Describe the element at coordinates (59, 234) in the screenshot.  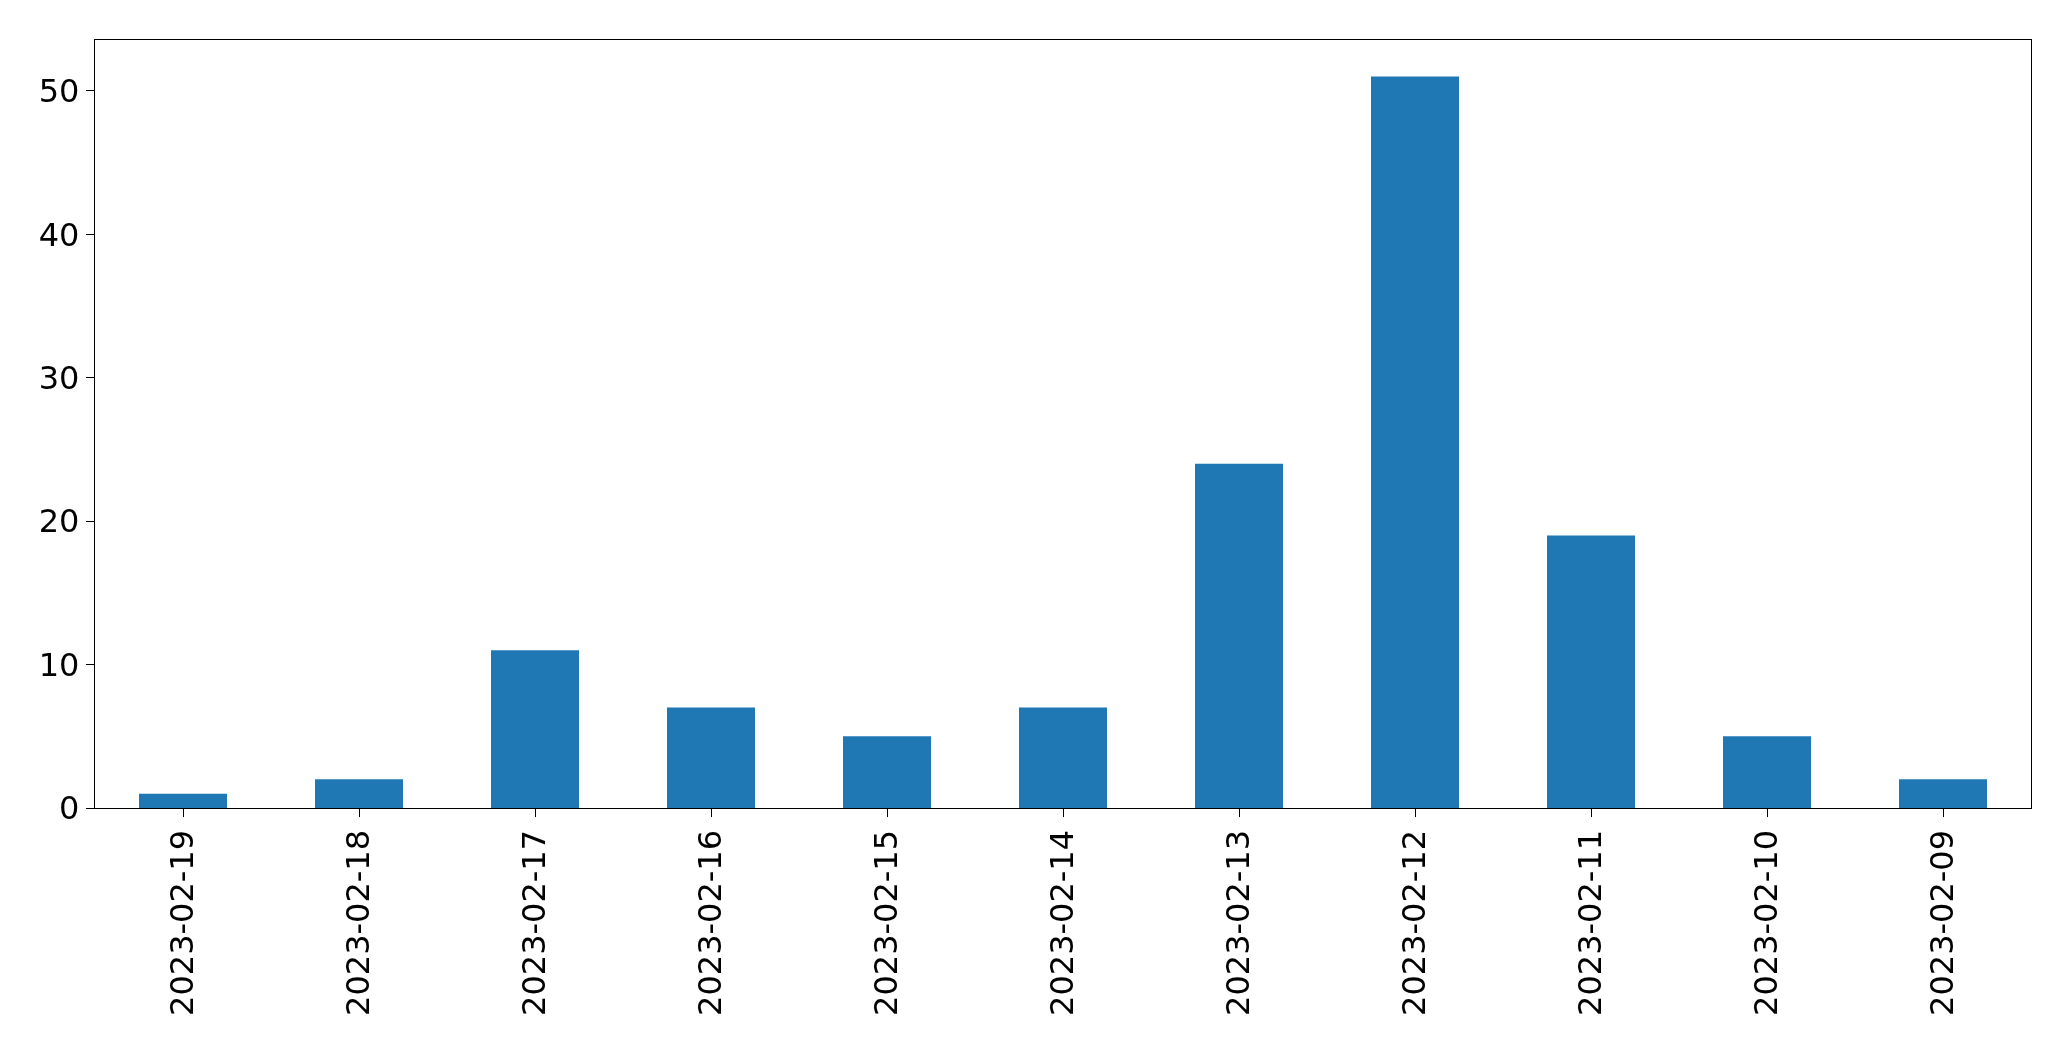
I see `y-tick-label: 40` at that location.